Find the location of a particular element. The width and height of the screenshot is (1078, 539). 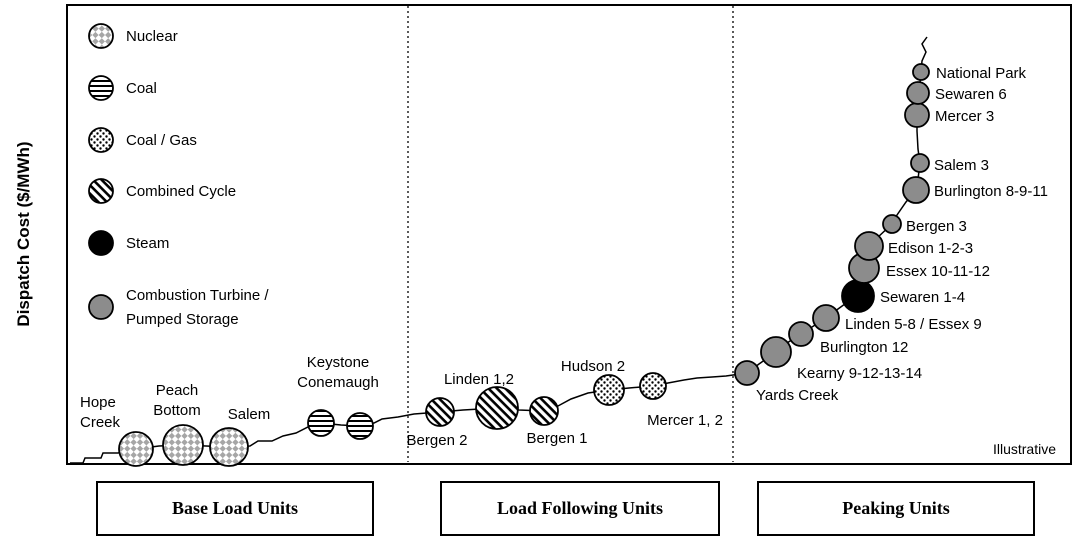

category-box-label: Peaking Units is located at coordinates (896, 508).